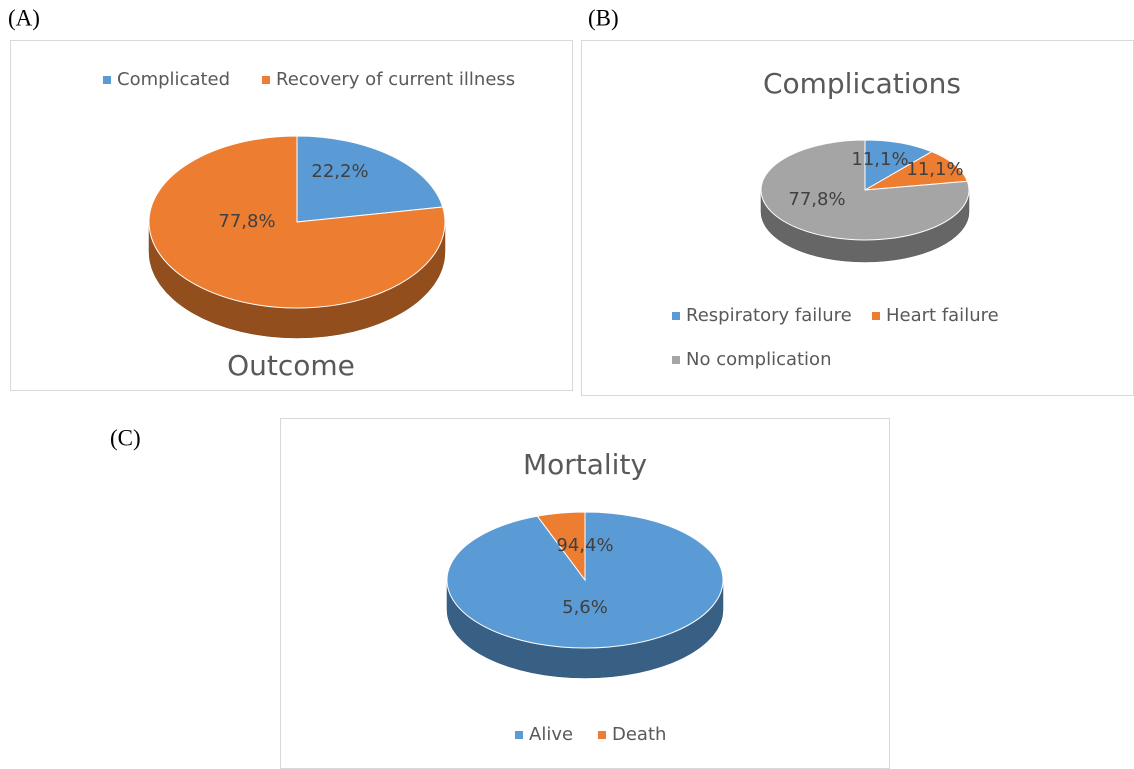 This screenshot has height=769, width=1134. Describe the element at coordinates (173, 79) in the screenshot. I see `legend-label: Complicated` at that location.